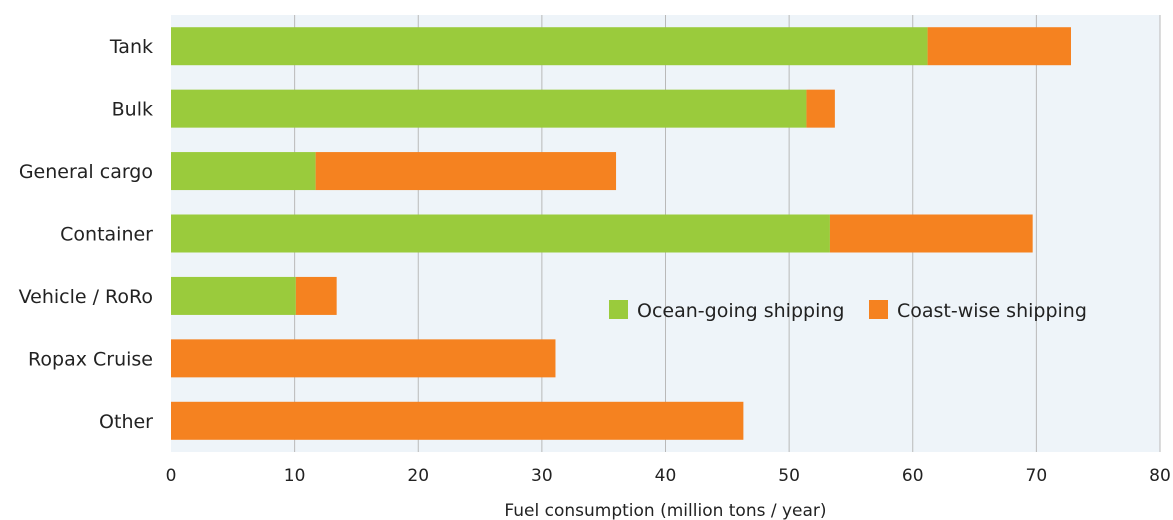 The width and height of the screenshot is (1173, 520). What do you see at coordinates (171, 476) in the screenshot?
I see `x-tick-label: 0` at bounding box center [171, 476].